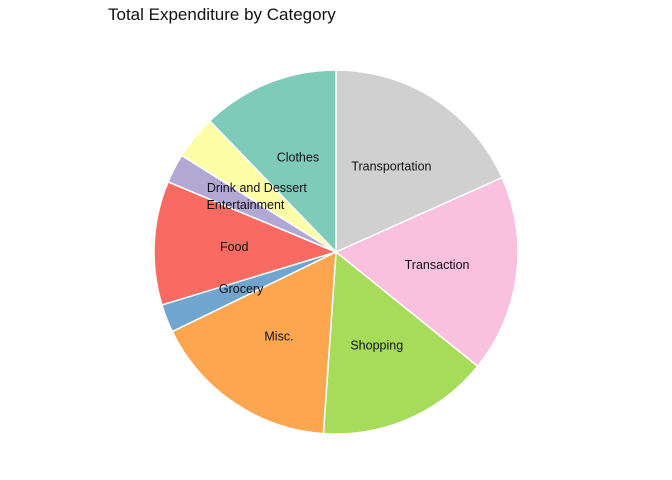  Describe the element at coordinates (234, 247) in the screenshot. I see `slice-label-food: Food` at that location.